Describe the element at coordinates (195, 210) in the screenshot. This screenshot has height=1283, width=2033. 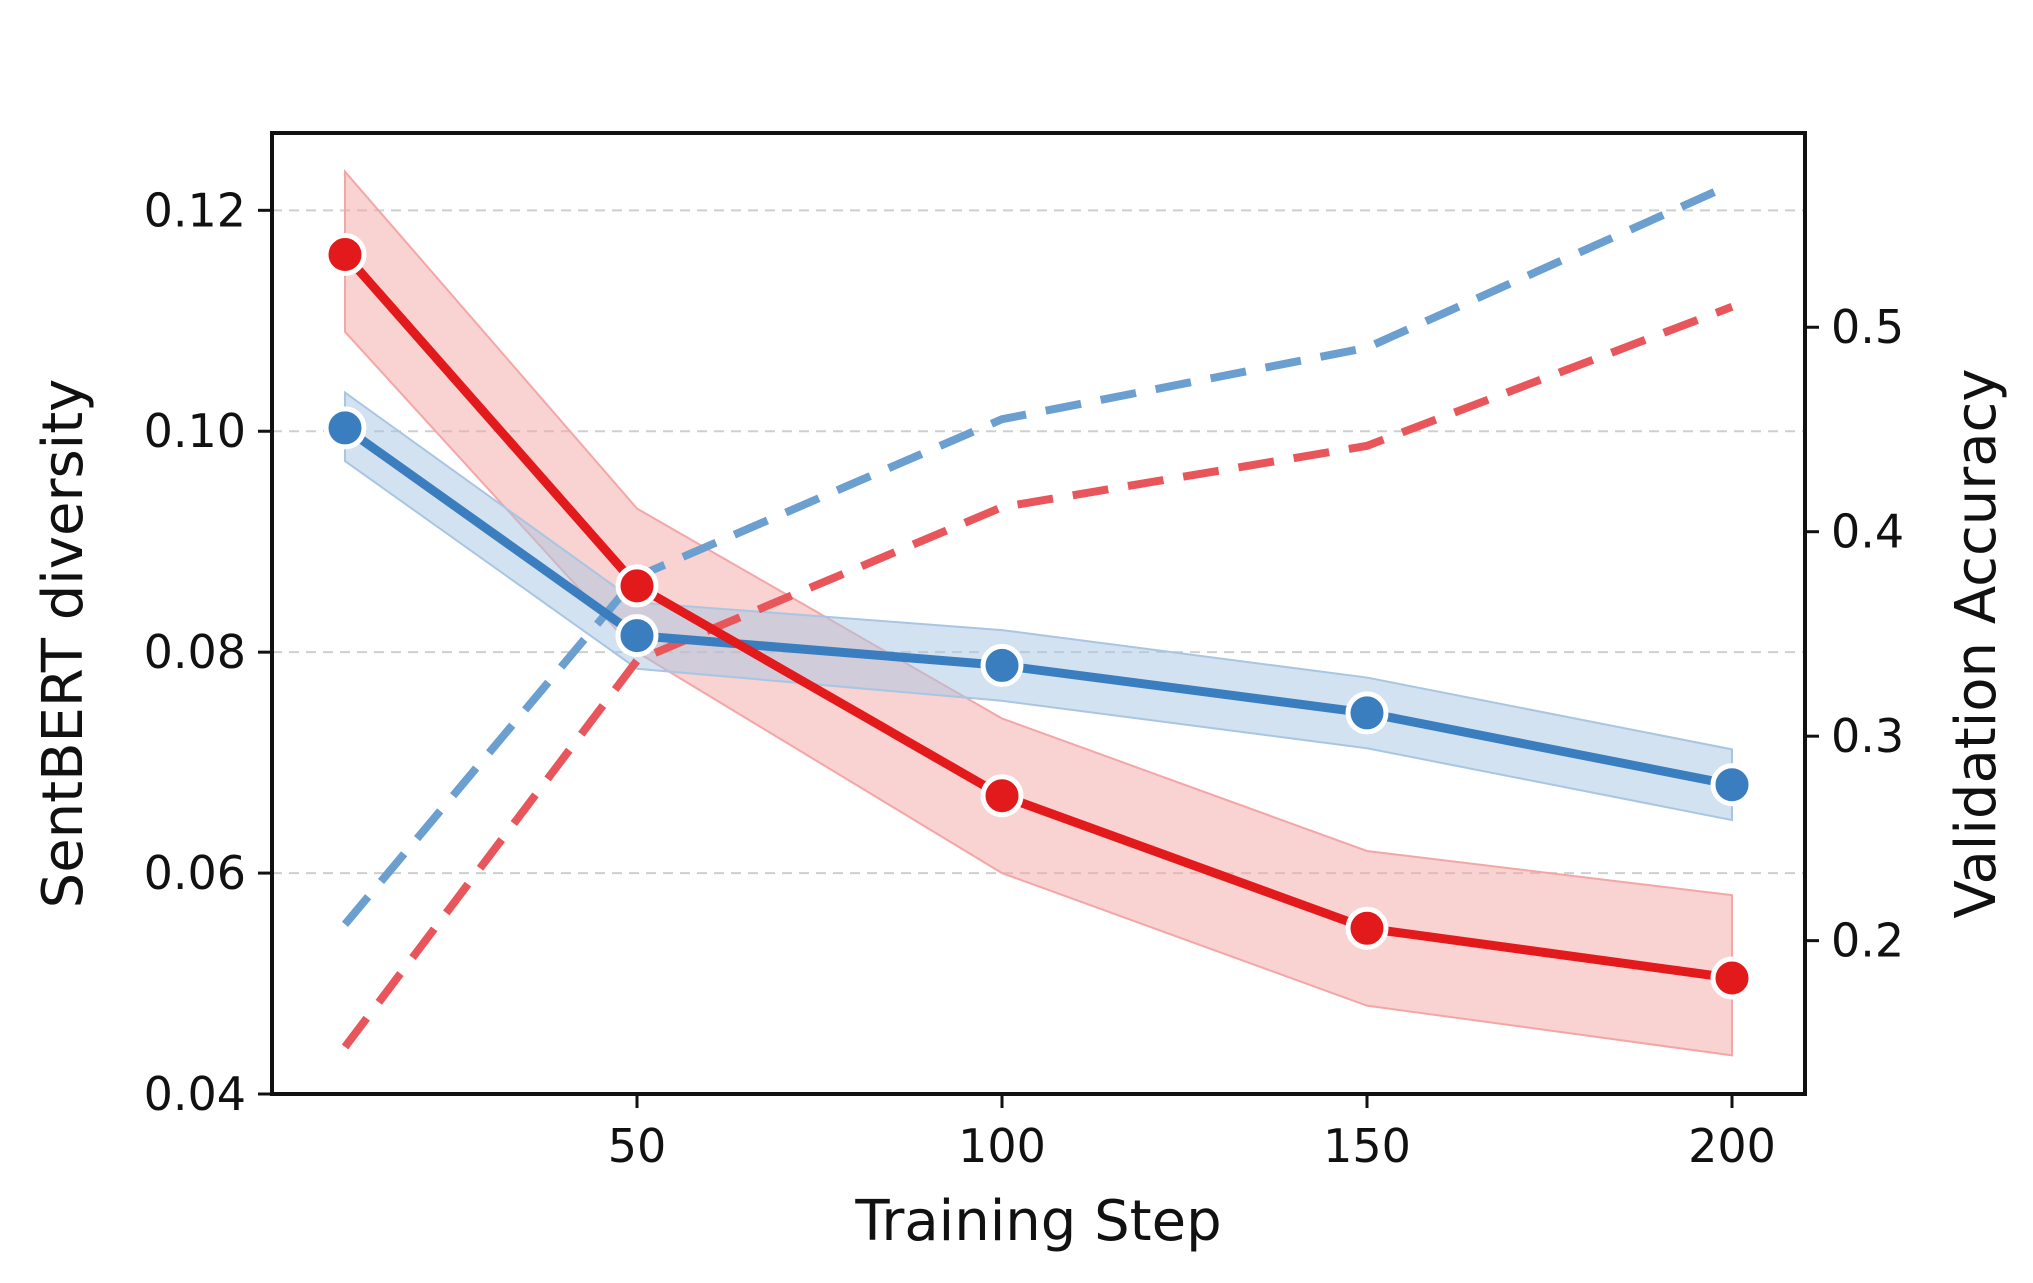
I see `y-left-tick-label: 0.12` at that location.